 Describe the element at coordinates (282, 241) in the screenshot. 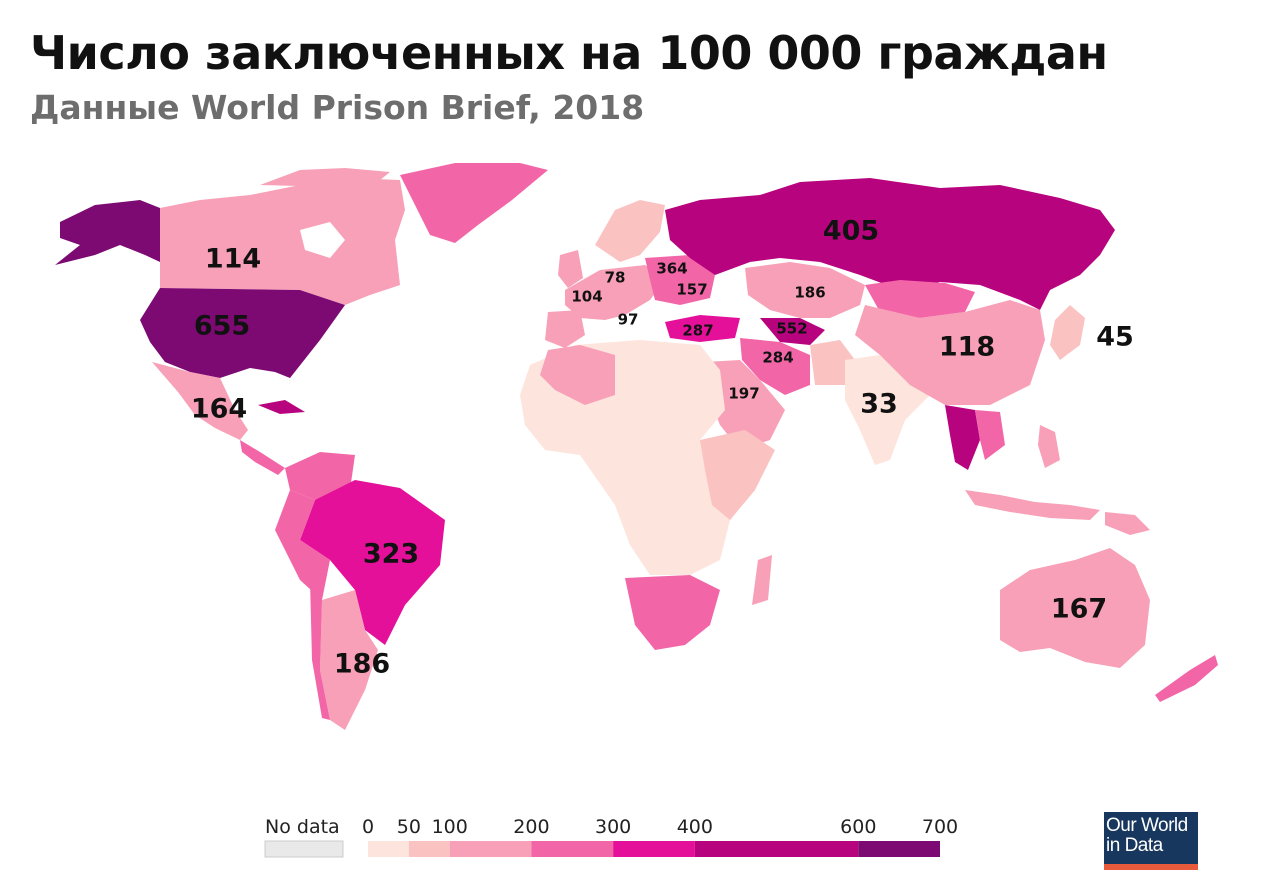

I see `canada-shape` at that location.